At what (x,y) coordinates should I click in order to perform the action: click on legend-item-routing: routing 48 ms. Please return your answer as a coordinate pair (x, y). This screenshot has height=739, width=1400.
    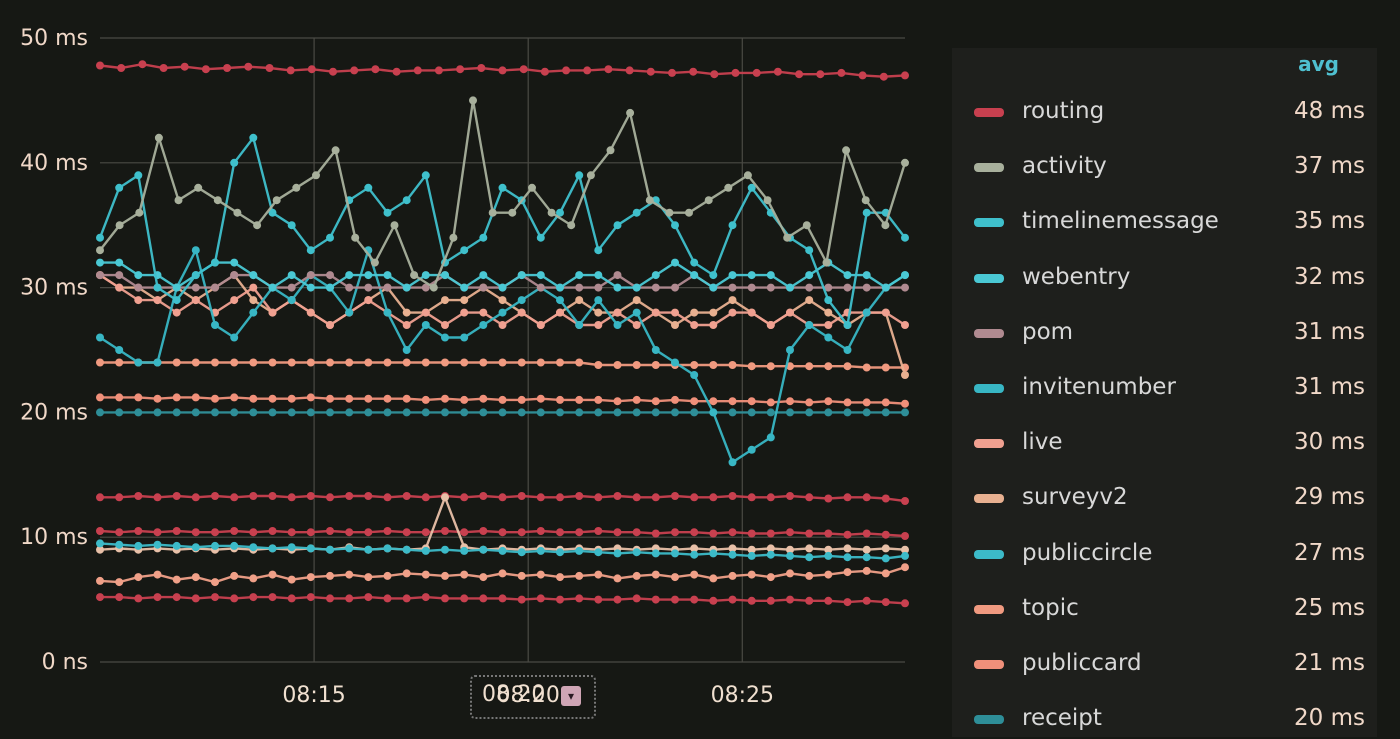
    Looking at the image, I should click on (1164, 112).